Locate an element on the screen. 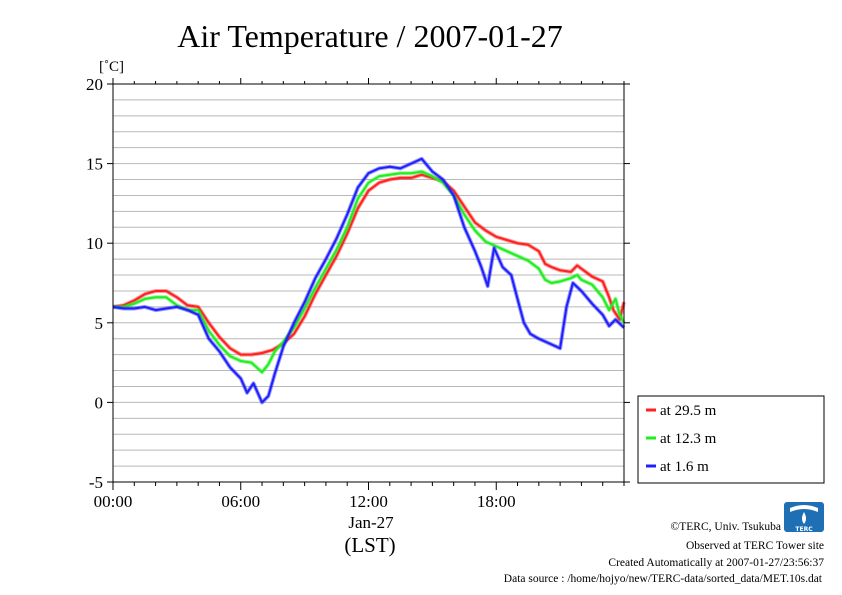 This screenshot has height=595, width=842. x-axis-label: (LST) is located at coordinates (369, 545).